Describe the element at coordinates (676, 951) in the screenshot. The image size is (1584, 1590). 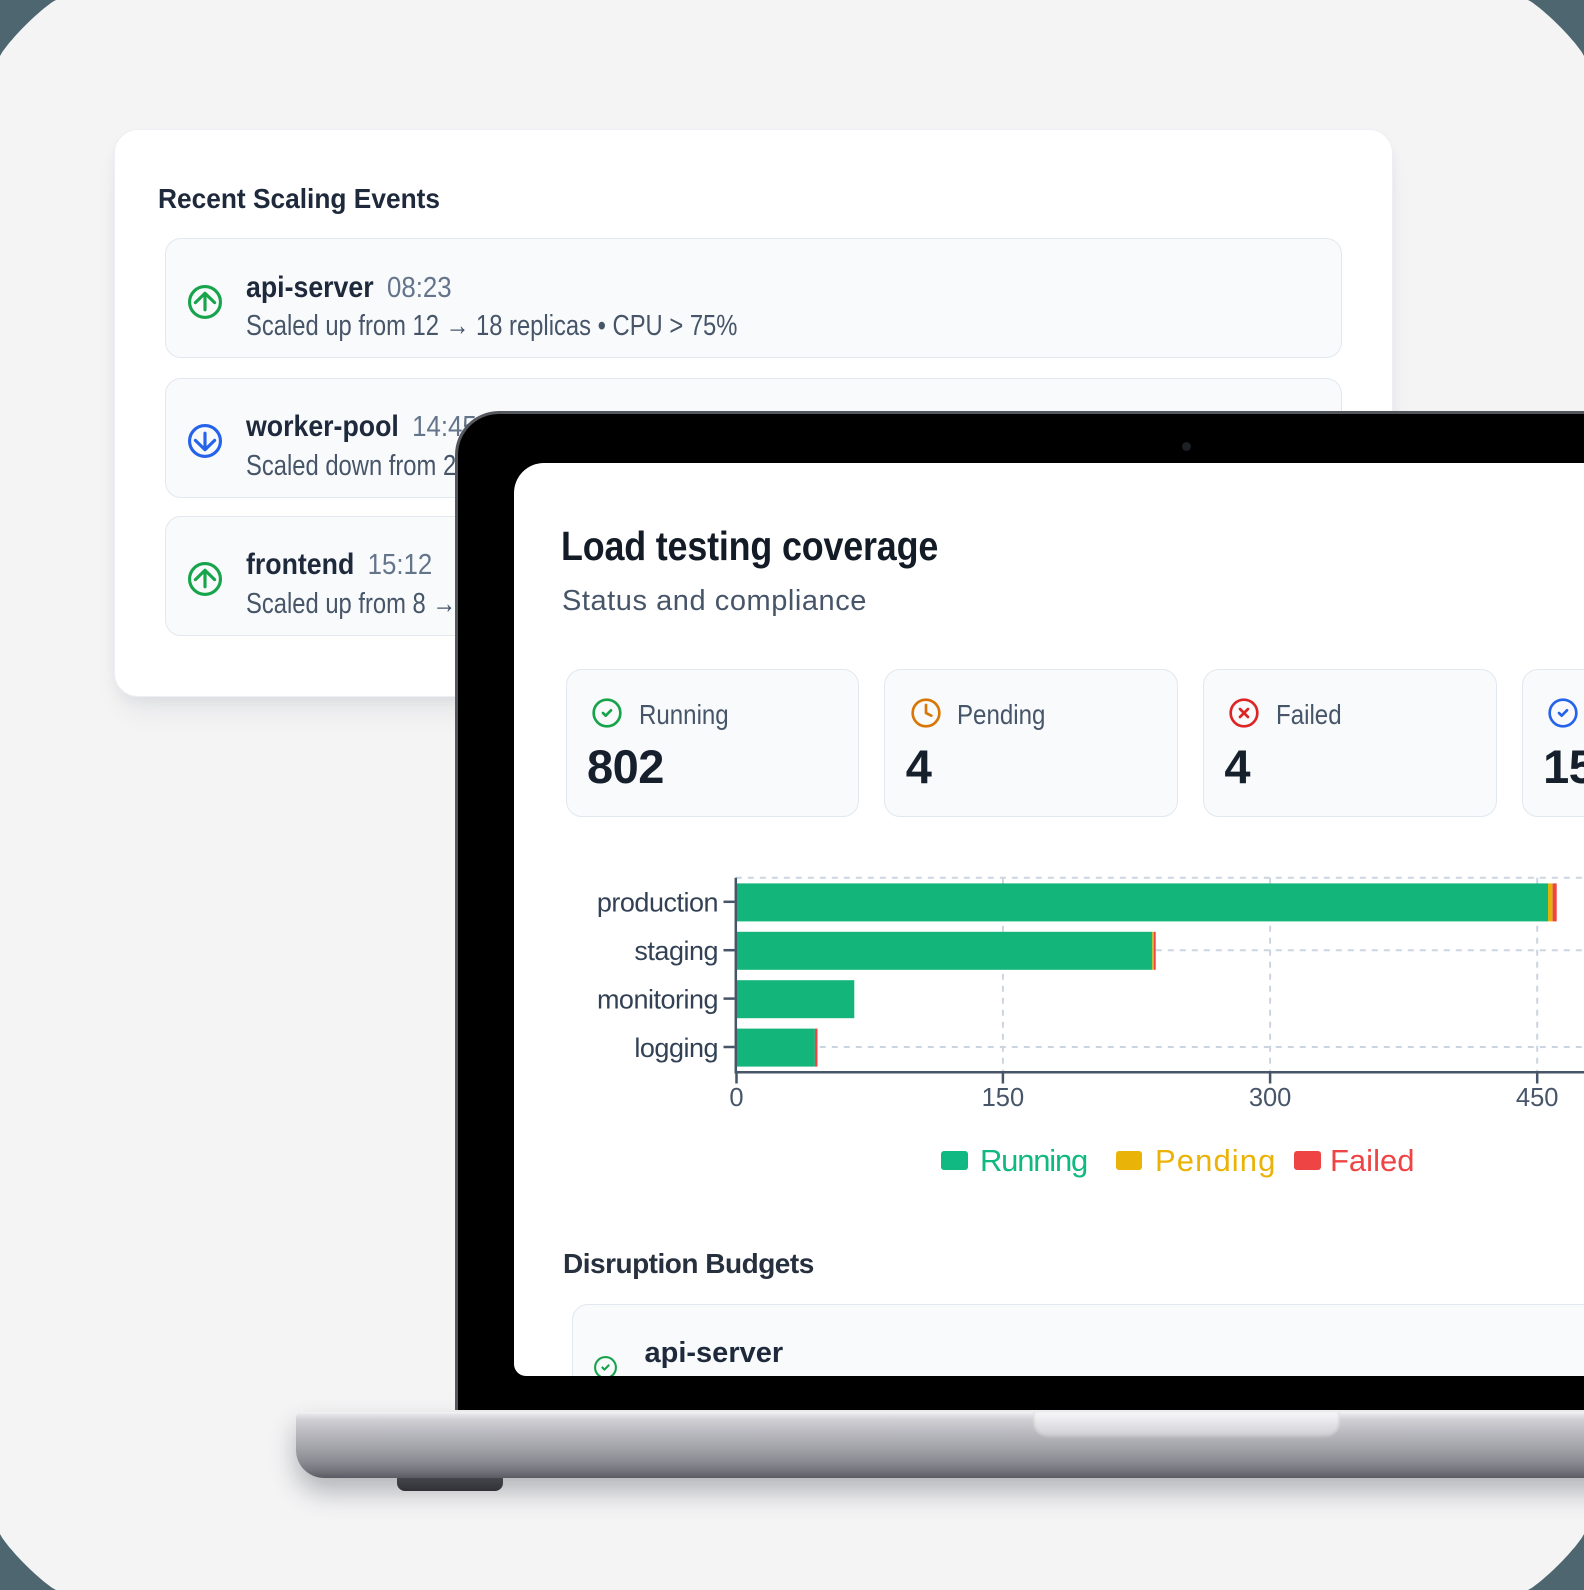
I see `svg-text: staging` at that location.